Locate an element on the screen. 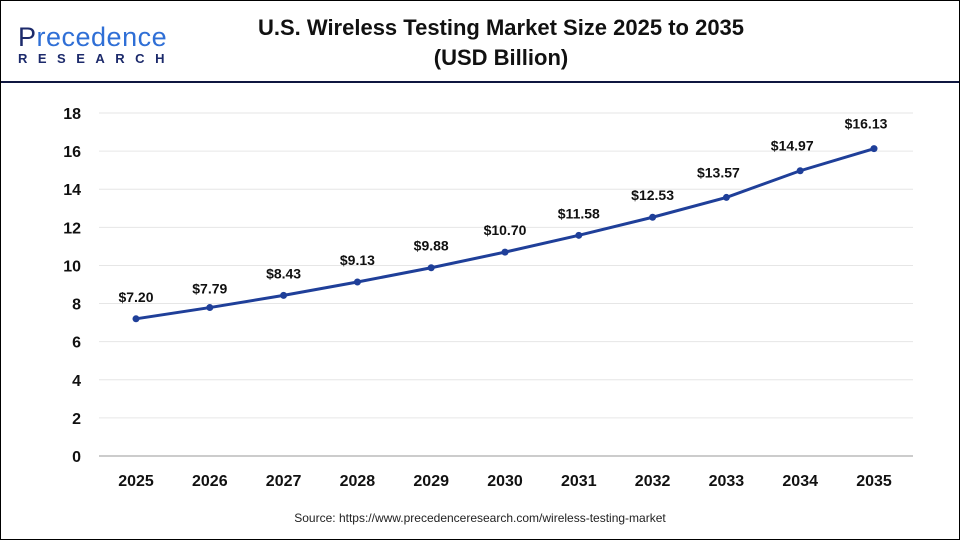 This screenshot has width=960, height=540. y-tick-label: 6 is located at coordinates (76, 343).